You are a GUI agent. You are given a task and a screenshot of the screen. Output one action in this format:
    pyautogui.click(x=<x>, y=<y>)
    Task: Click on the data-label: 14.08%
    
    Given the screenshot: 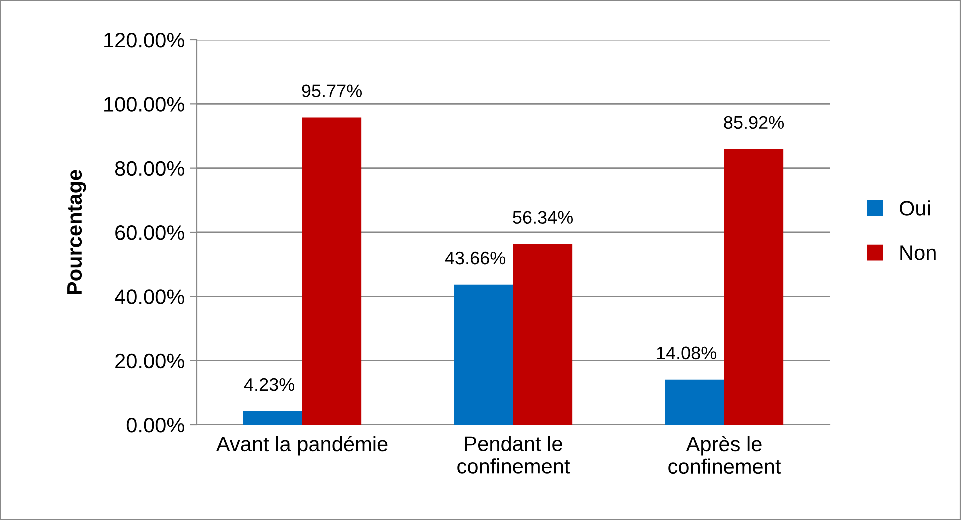 What is the action you would take?
    pyautogui.click(x=687, y=353)
    